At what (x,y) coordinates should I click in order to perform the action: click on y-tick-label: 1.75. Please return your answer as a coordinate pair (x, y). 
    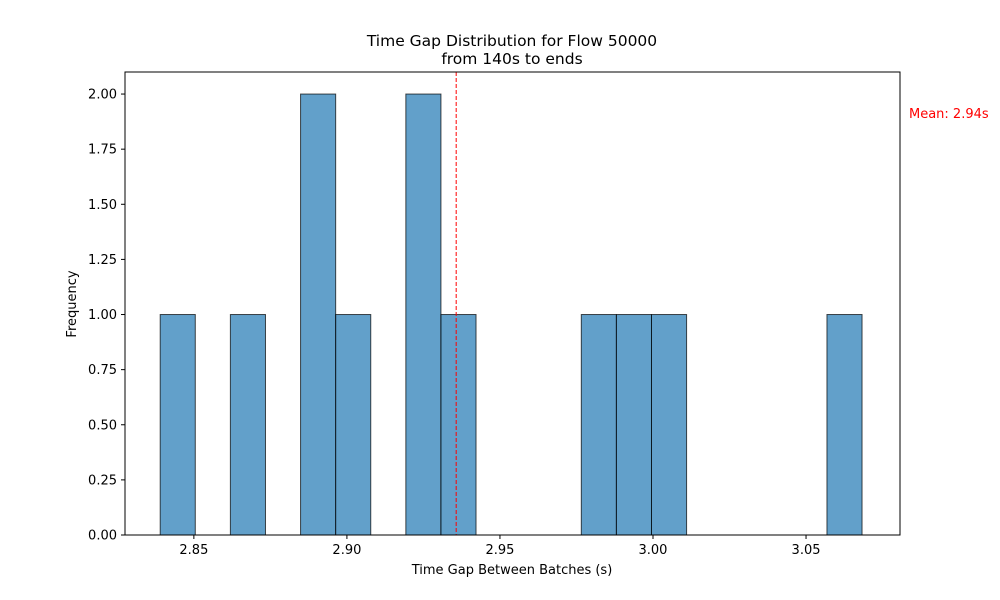
    Looking at the image, I should click on (102, 150).